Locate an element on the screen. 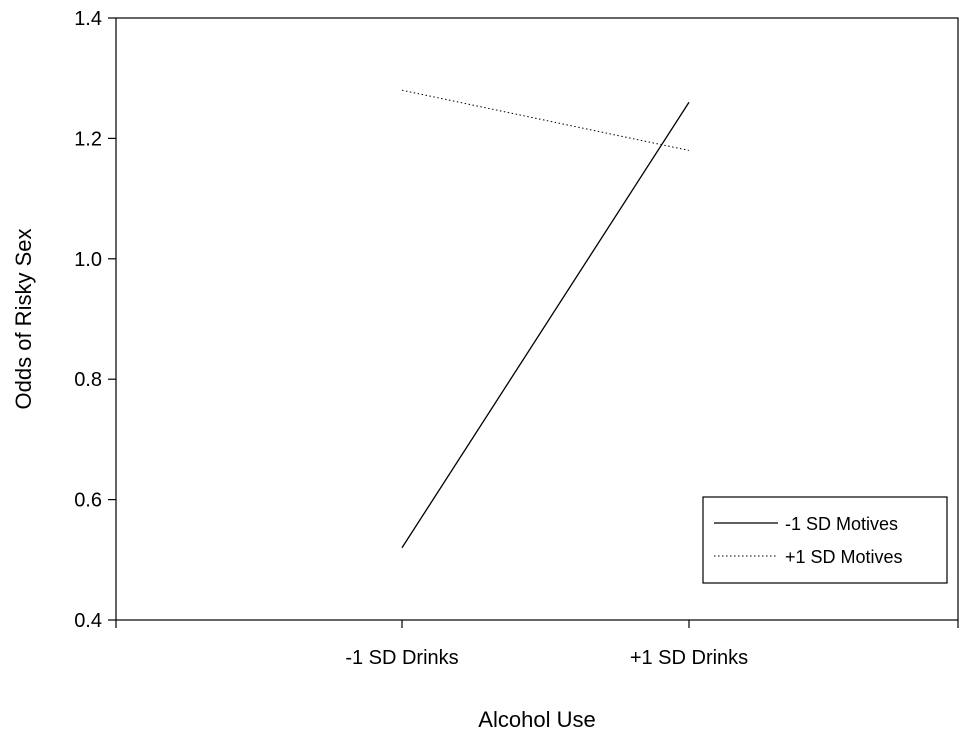  legend-label-plus-motives: +1 SD Motives is located at coordinates (844, 557).